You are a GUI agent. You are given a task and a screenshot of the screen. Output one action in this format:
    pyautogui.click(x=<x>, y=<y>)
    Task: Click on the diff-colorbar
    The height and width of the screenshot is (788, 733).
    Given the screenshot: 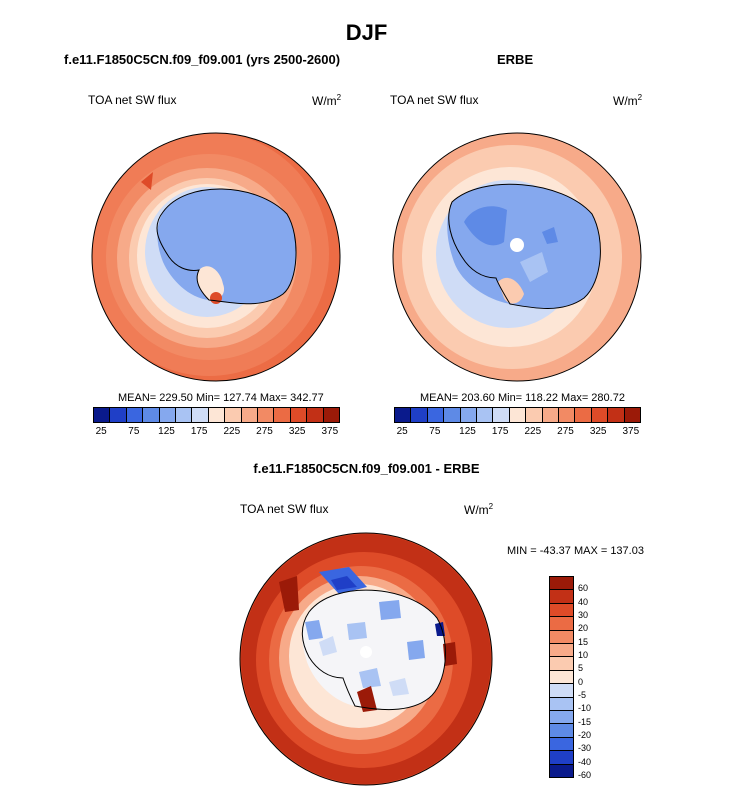 What is the action you would take?
    pyautogui.click(x=561, y=677)
    